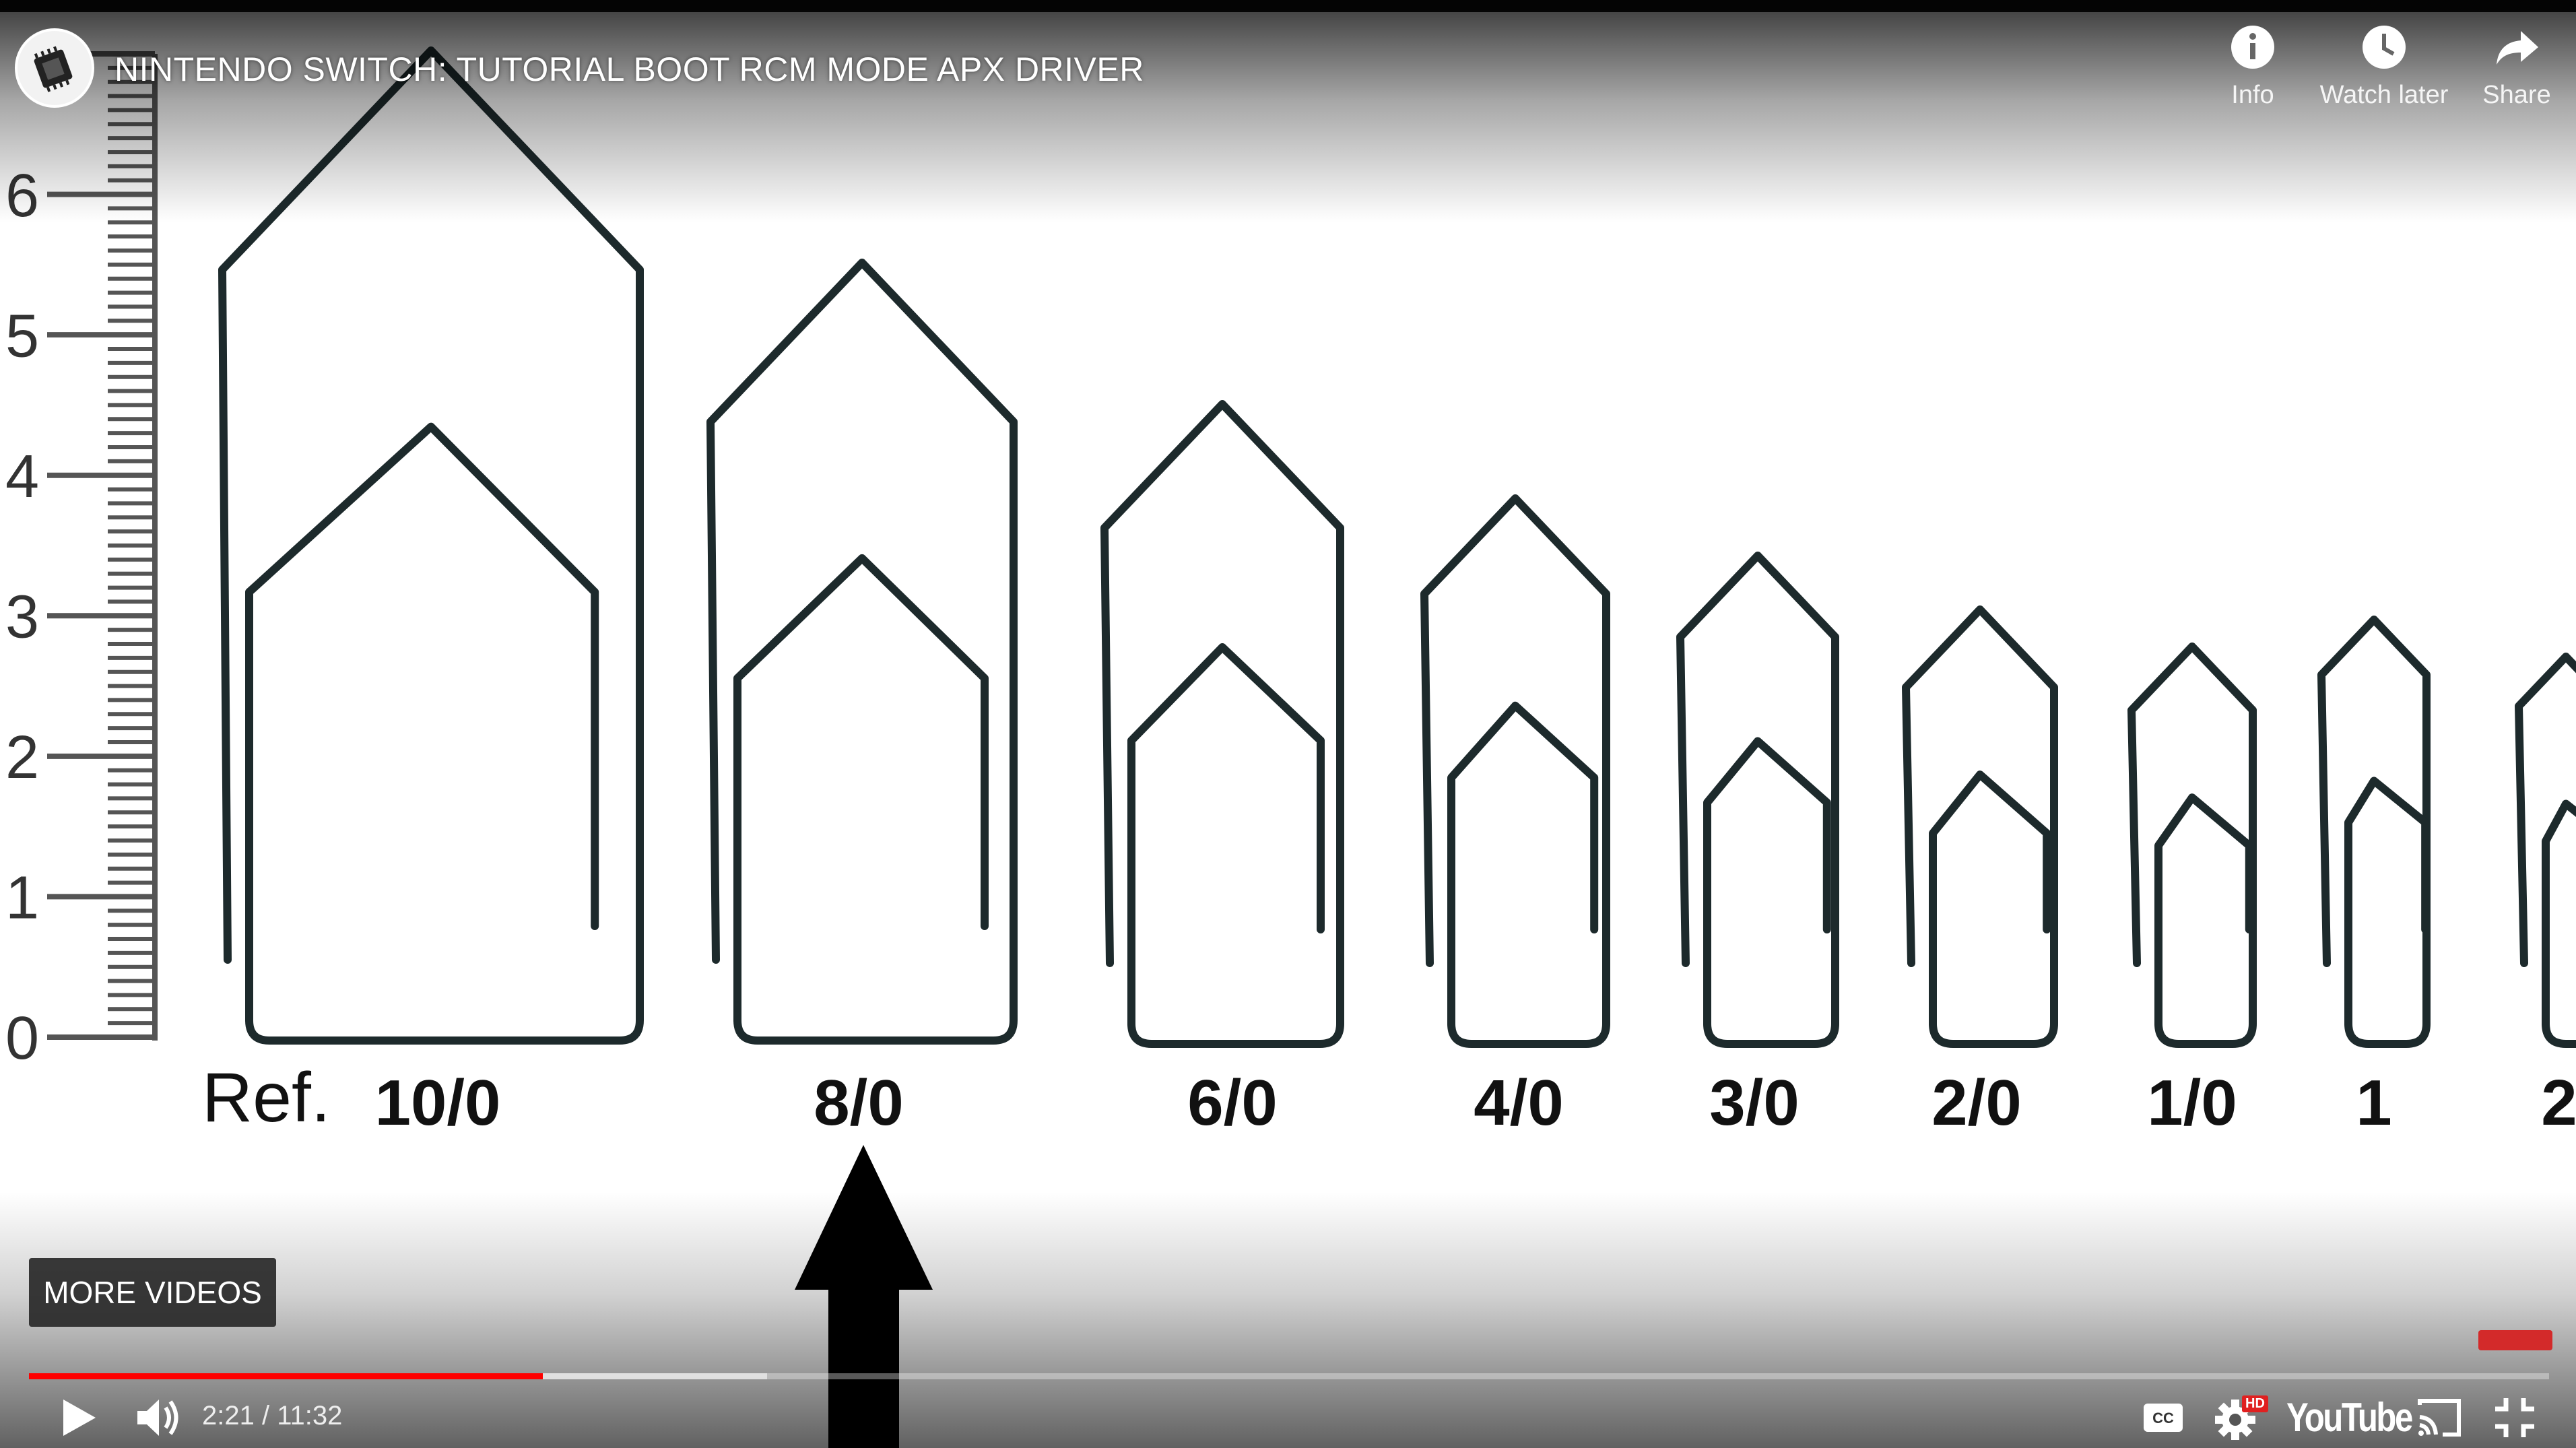  I want to click on ref-label: Ref., so click(266, 1098).